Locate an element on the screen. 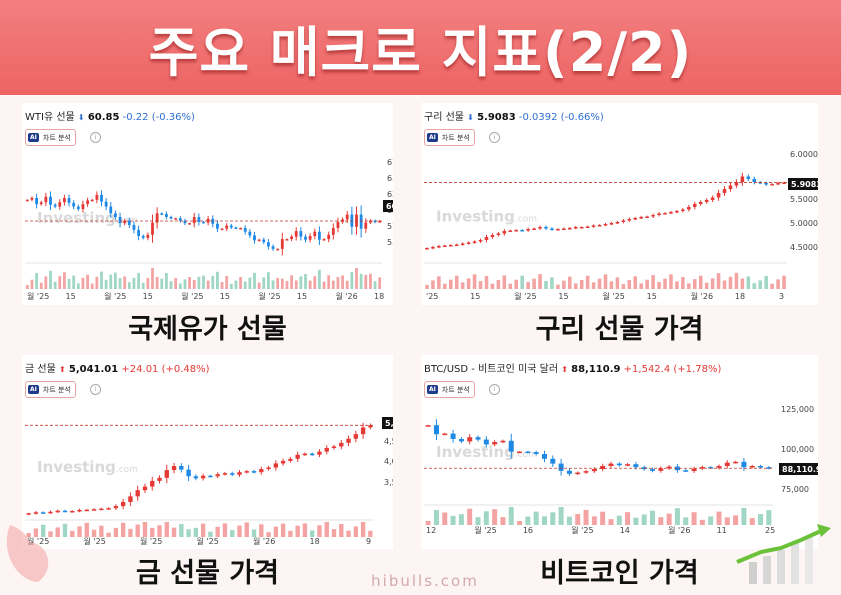 Image resolution: width=841 pixels, height=595 pixels. x-tick-label: 월 '25 is located at coordinates (269, 296).